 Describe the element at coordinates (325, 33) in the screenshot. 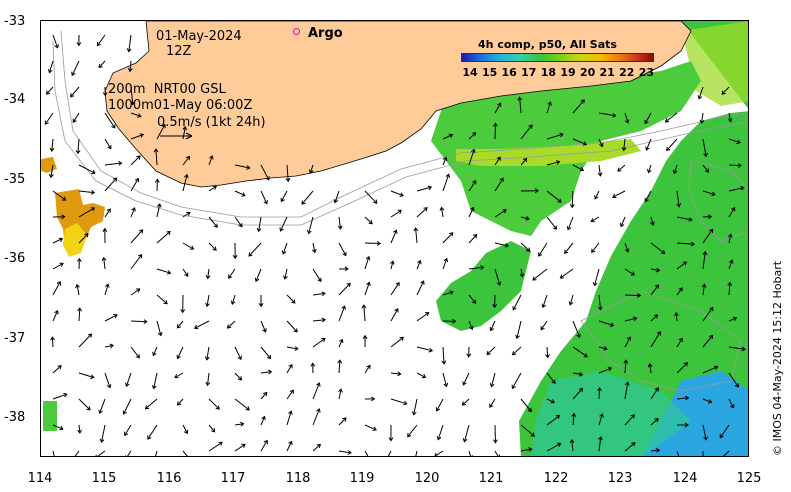

I see `argo-label: Argo` at that location.